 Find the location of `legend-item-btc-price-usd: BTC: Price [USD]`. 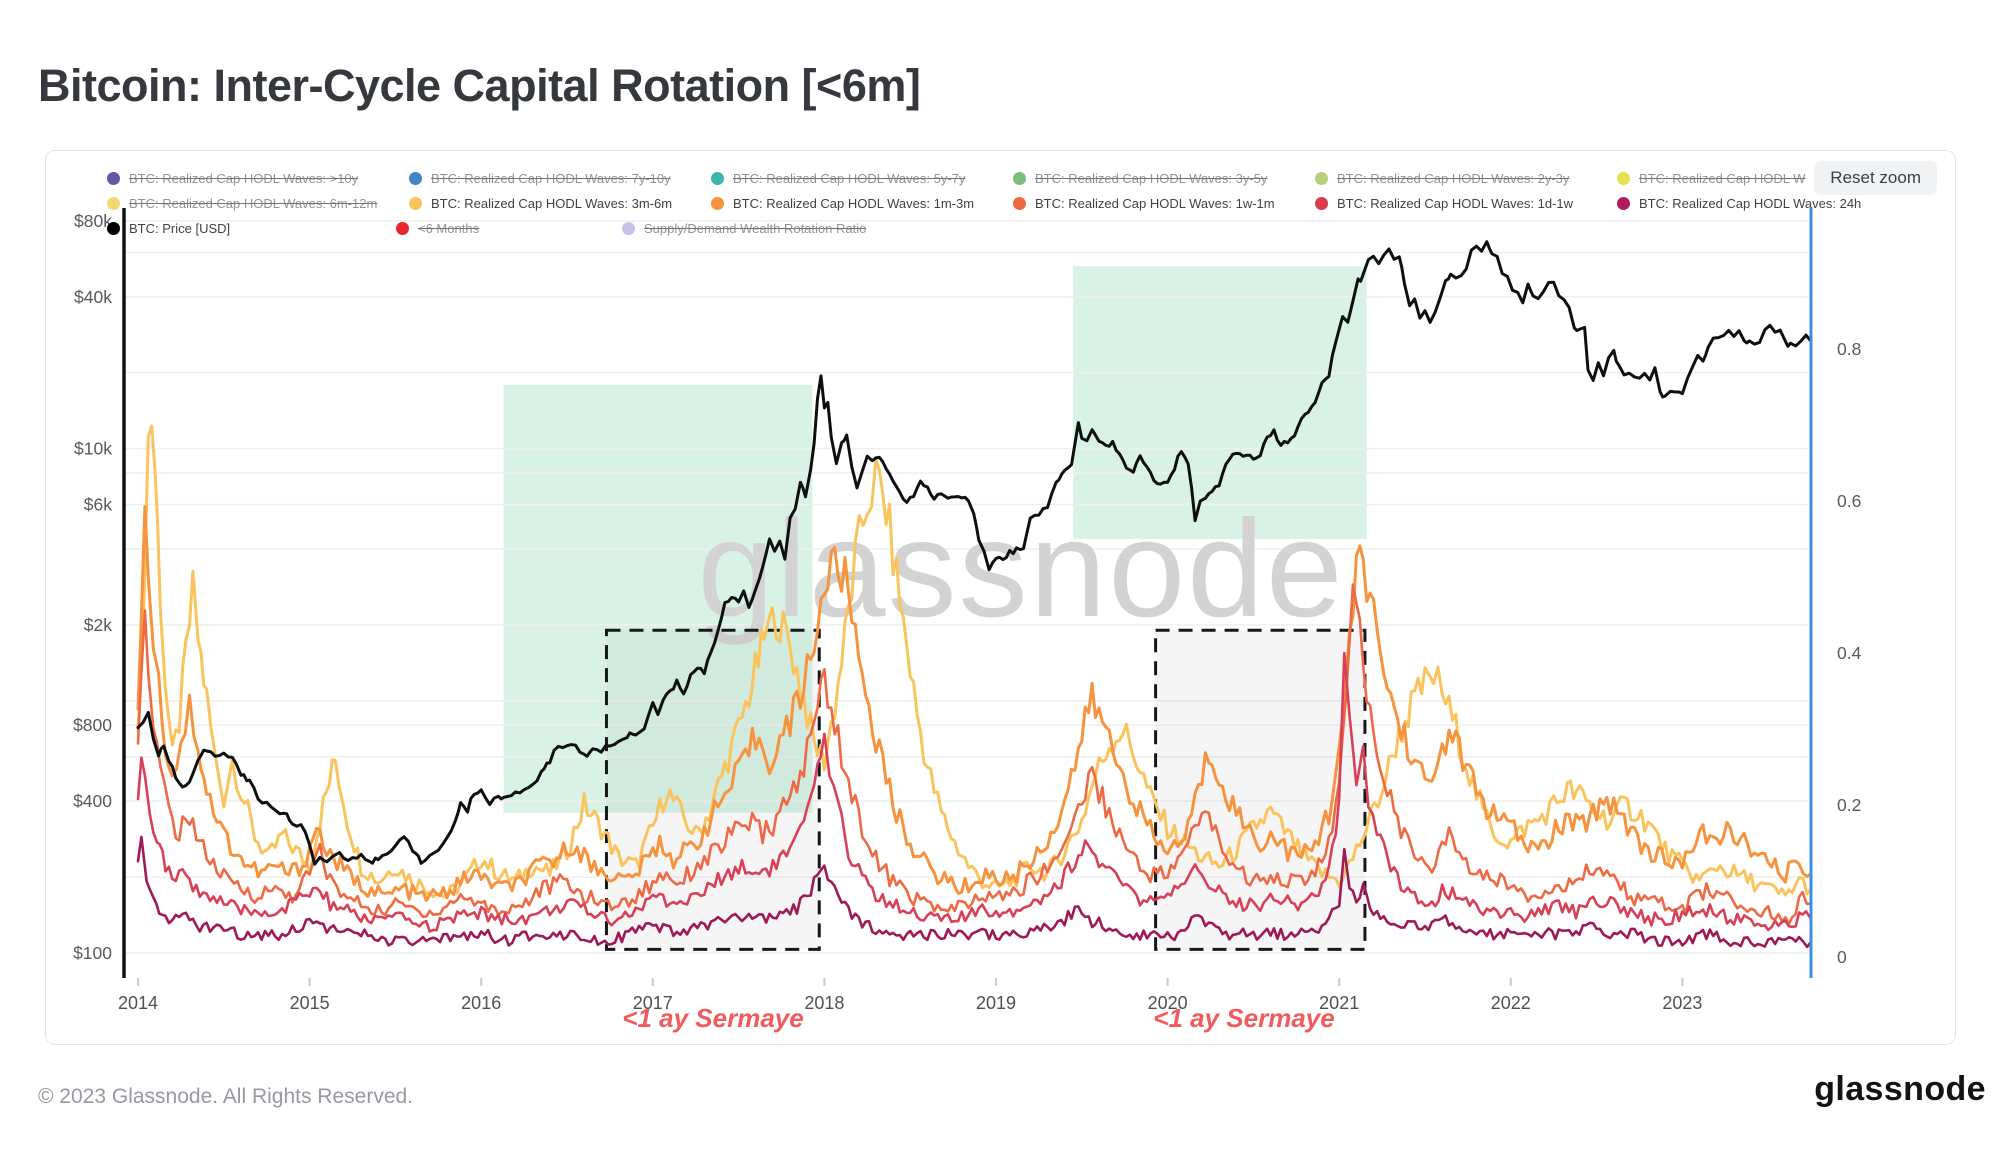

legend-item-btc-price-usd: BTC: Price [USD] is located at coordinates (251, 228).